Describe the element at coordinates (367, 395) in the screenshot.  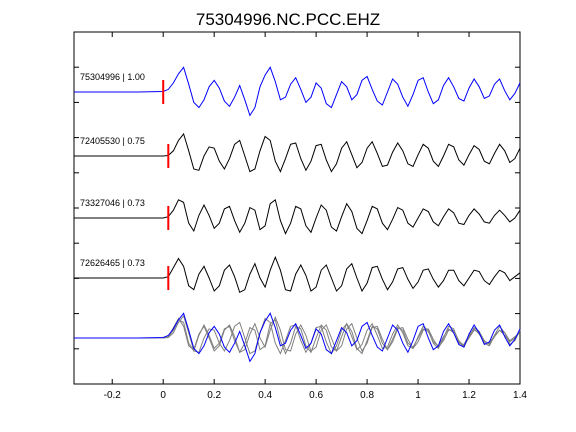
I see `x-tick-label: 0.8` at that location.